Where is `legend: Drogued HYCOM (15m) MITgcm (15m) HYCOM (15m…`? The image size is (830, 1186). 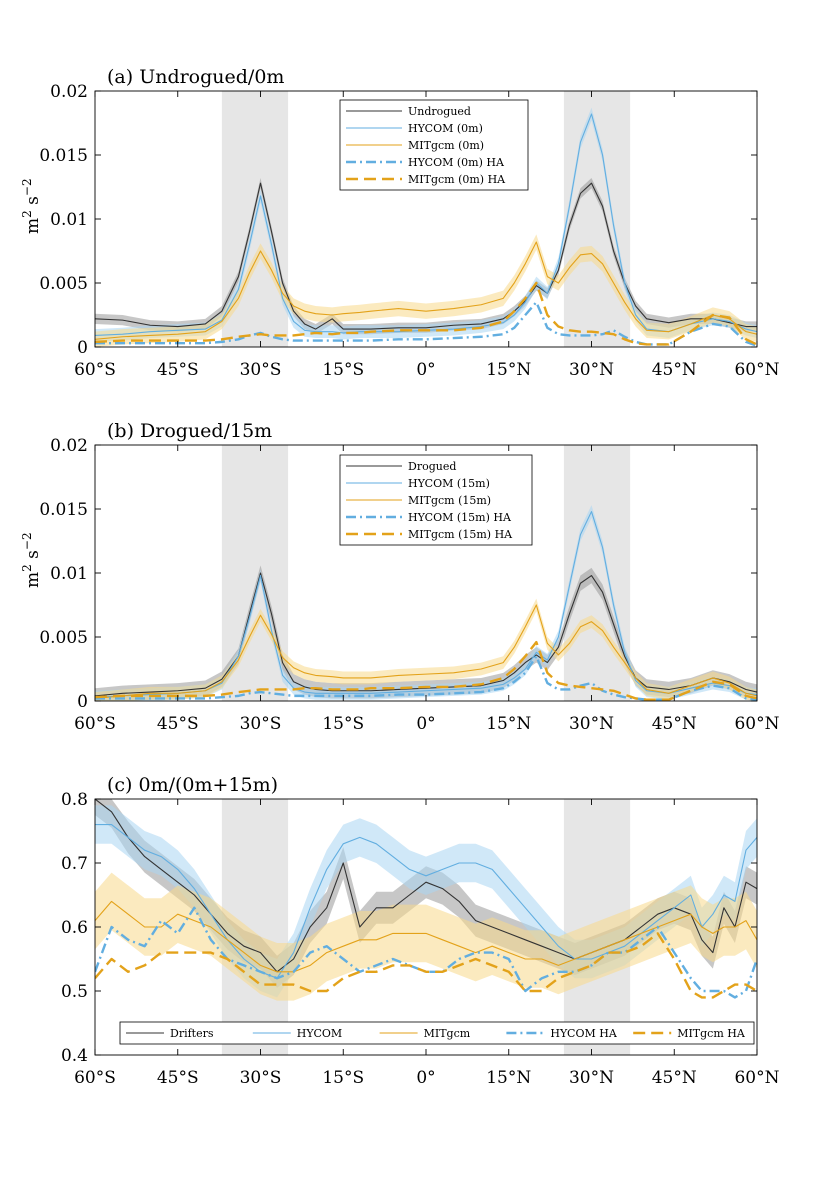 legend: Drogued HYCOM (15m) MITgcm (15m) HYCOM (15m… is located at coordinates (436, 500).